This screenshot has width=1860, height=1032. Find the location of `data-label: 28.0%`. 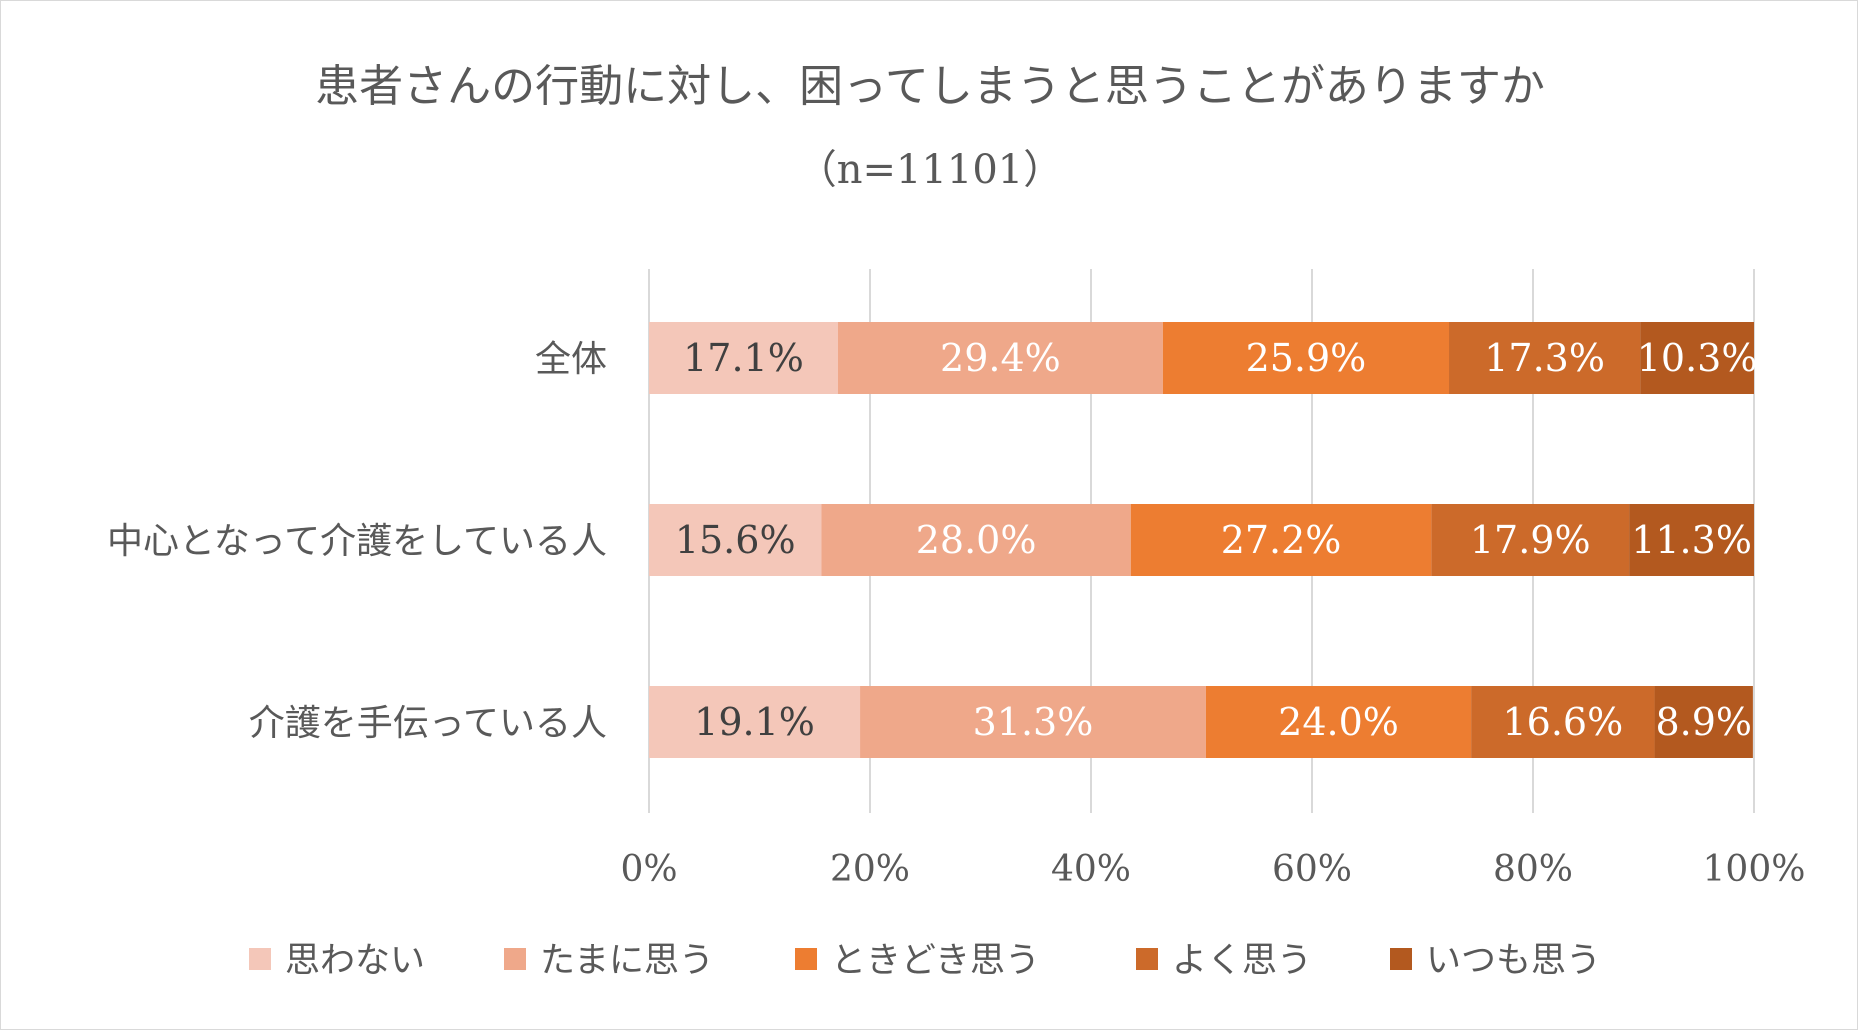

data-label: 28.0% is located at coordinates (976, 540).